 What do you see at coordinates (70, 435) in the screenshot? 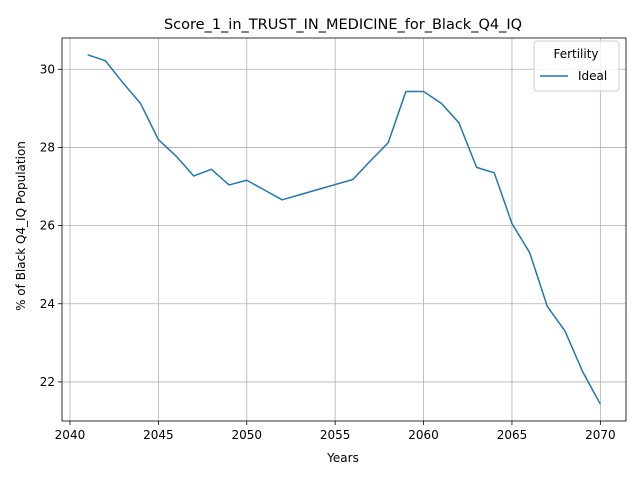
I see `x-tick-label: 2040` at bounding box center [70, 435].